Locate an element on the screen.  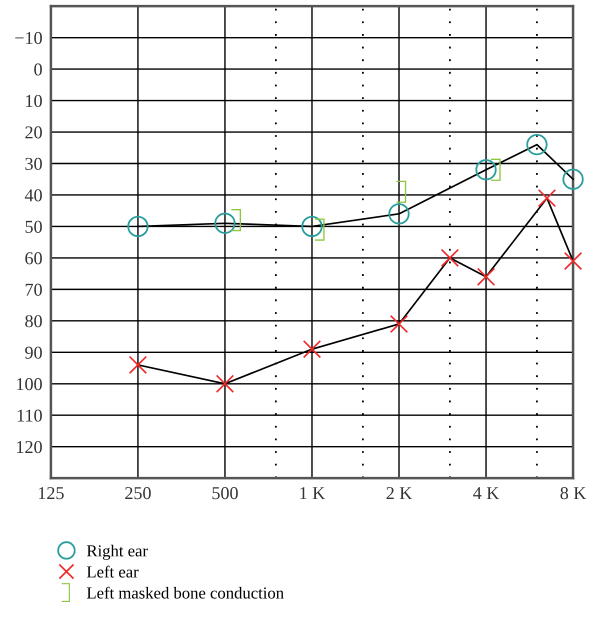
legend-label: Left masked bone conduction is located at coordinates (185, 592).